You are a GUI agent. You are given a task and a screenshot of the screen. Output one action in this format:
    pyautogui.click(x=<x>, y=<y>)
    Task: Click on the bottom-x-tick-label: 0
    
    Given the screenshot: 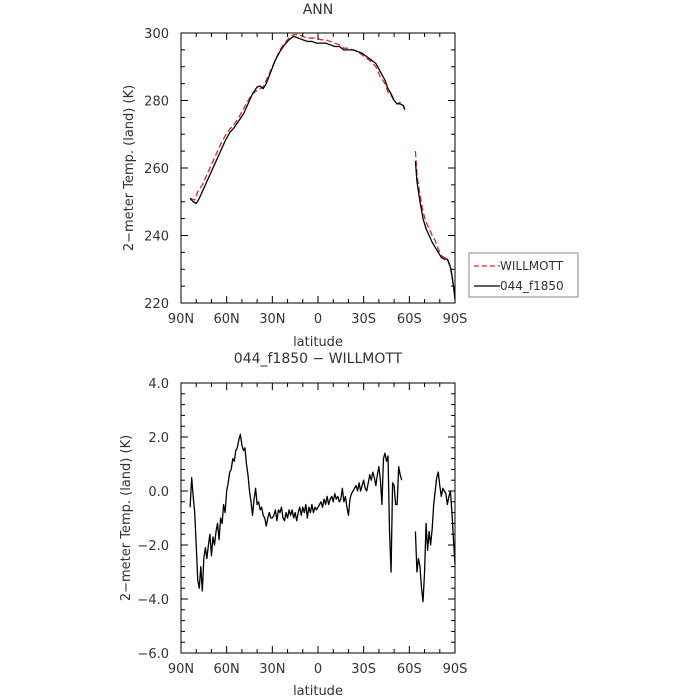 What is the action you would take?
    pyautogui.click(x=318, y=669)
    